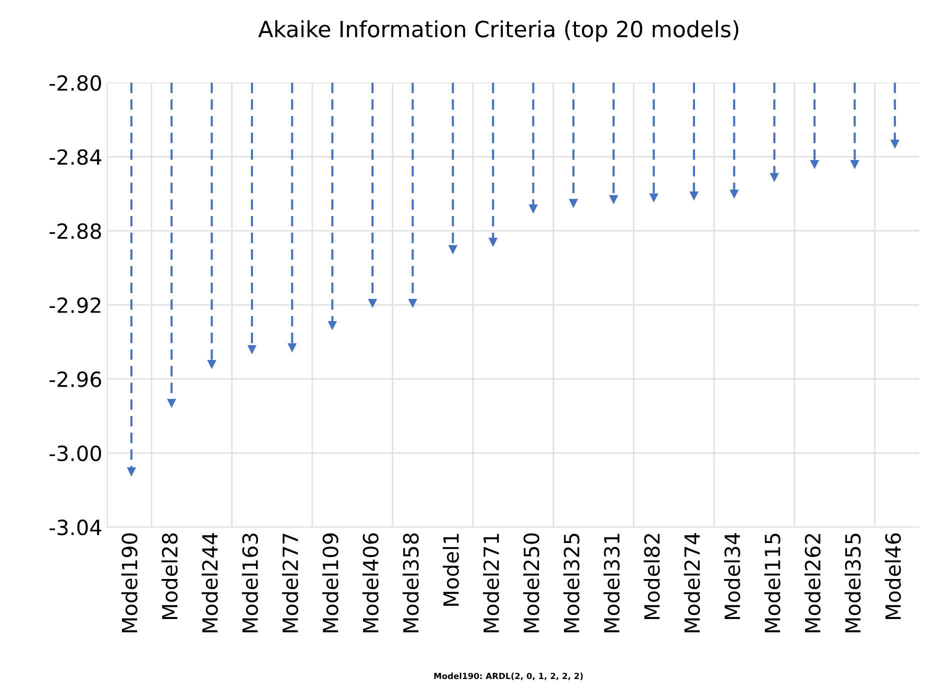 The width and height of the screenshot is (933, 689). Describe the element at coordinates (76, 528) in the screenshot. I see `y-tick-label: -3.04` at that location.